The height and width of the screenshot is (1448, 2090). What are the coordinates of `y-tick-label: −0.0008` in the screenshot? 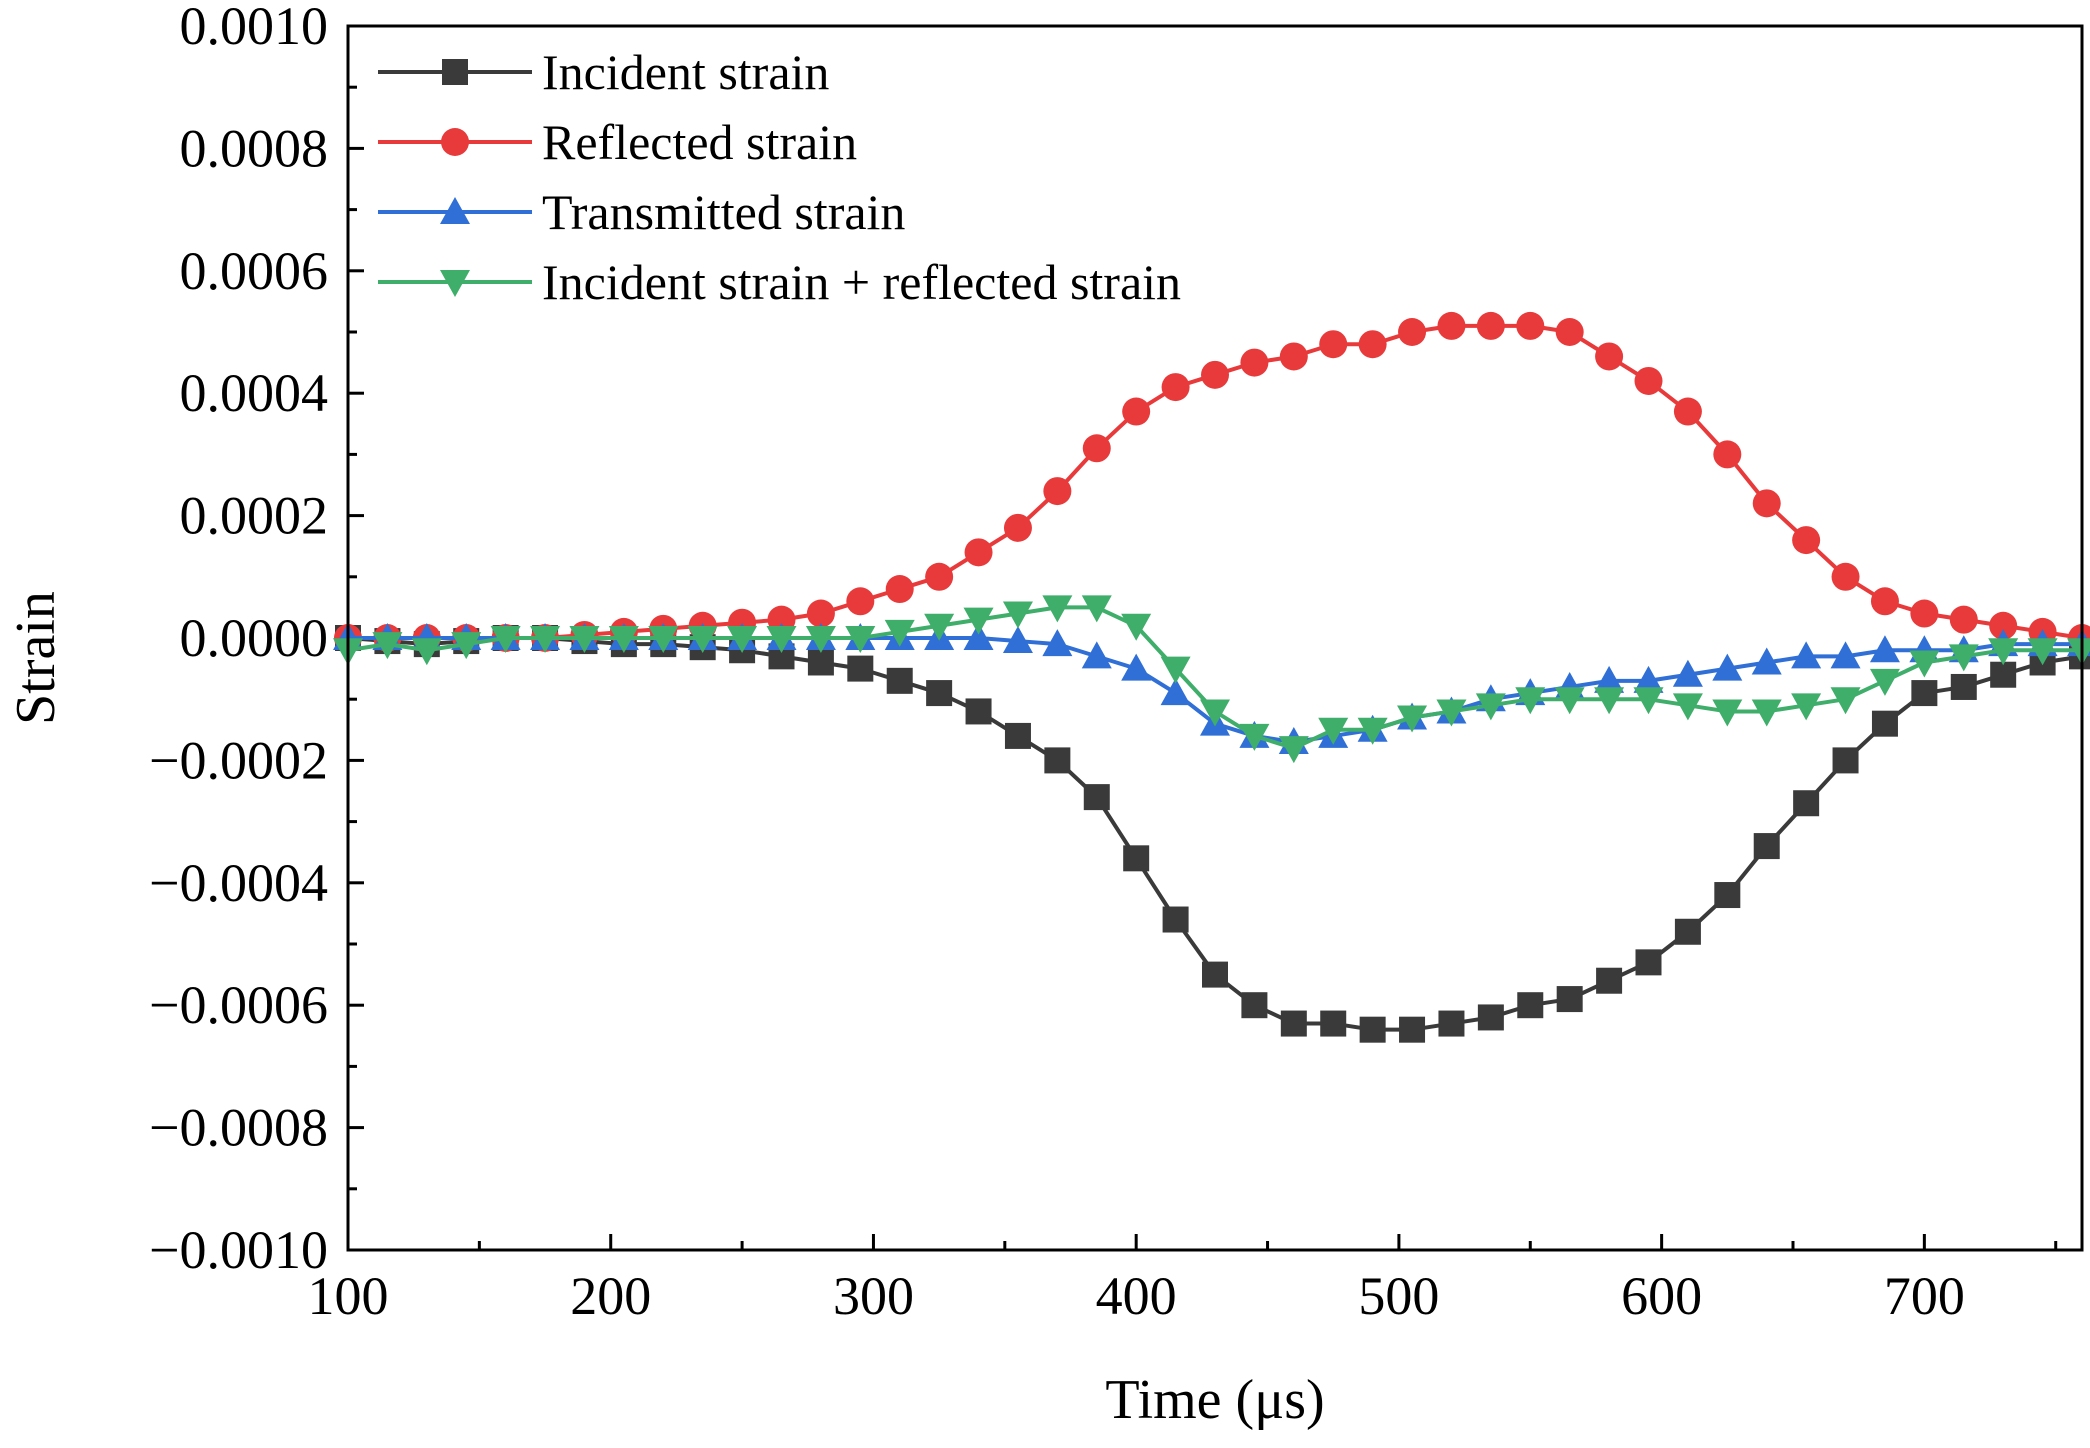 It's located at (238, 1128).